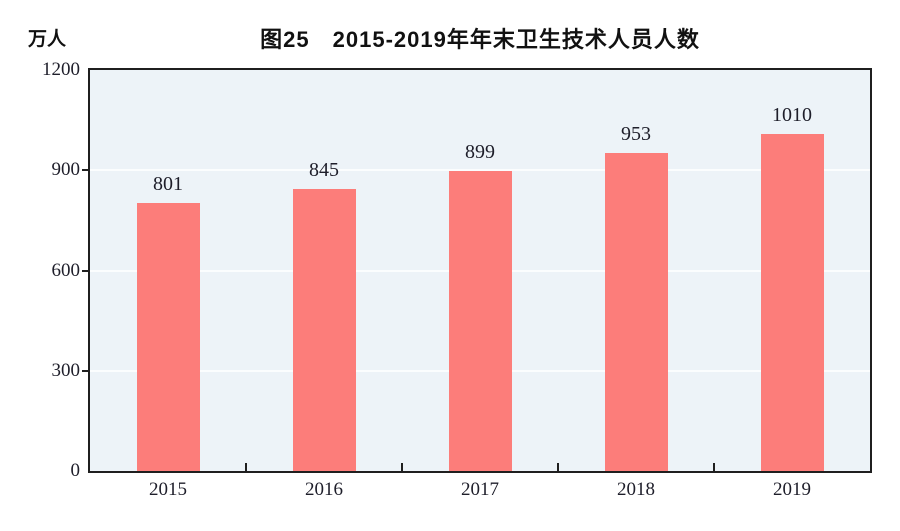  I want to click on x-tick-label-2015: 2015, so click(168, 489).